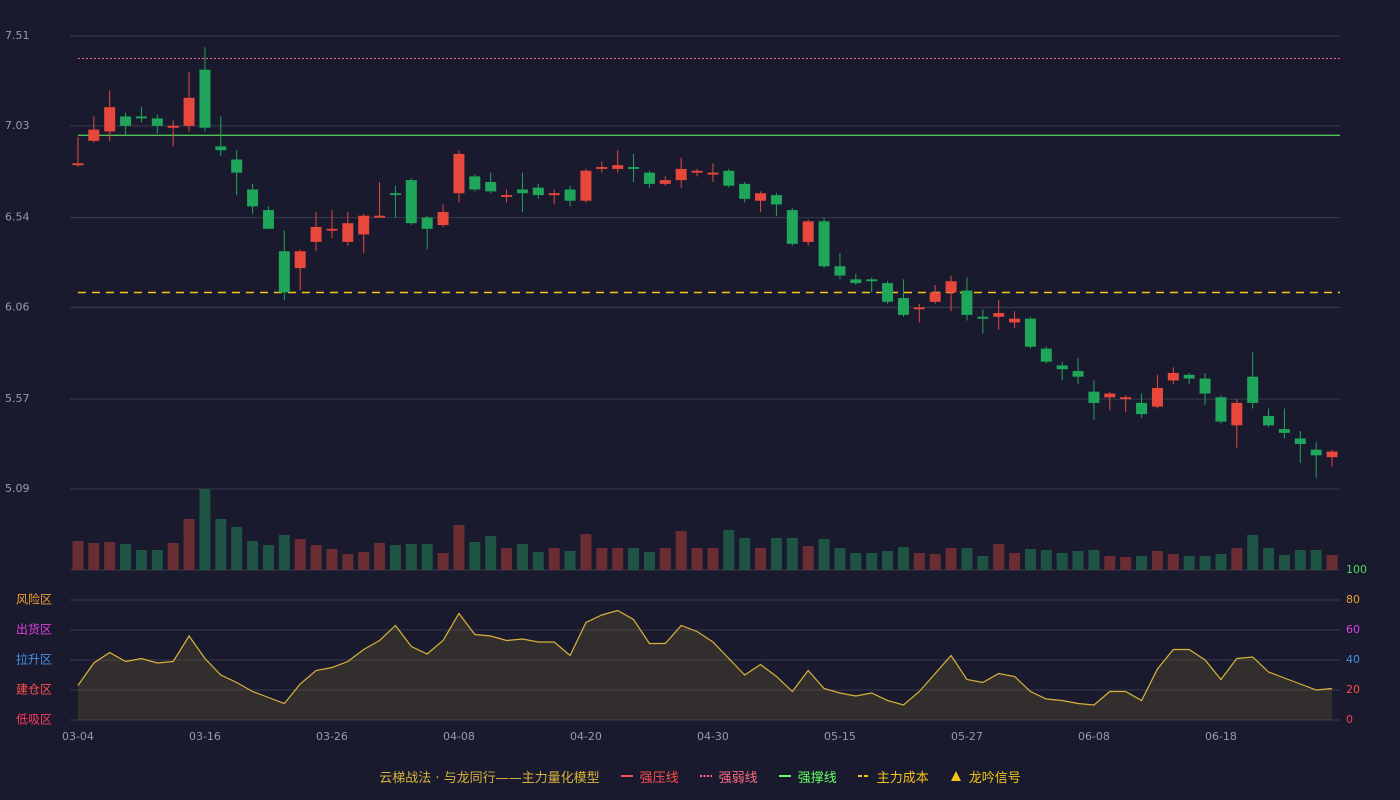  What do you see at coordinates (34, 659) in the screenshot?
I see `zone-label: 拉升区` at bounding box center [34, 659].